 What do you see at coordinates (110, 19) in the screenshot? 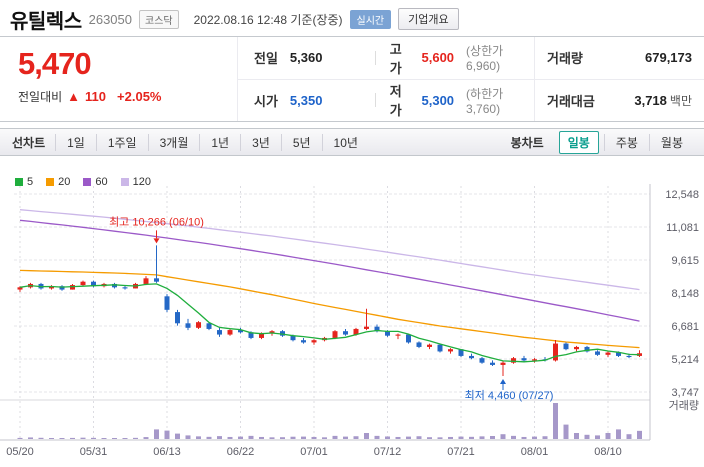
I see `stock-code: 263050` at bounding box center [110, 19].